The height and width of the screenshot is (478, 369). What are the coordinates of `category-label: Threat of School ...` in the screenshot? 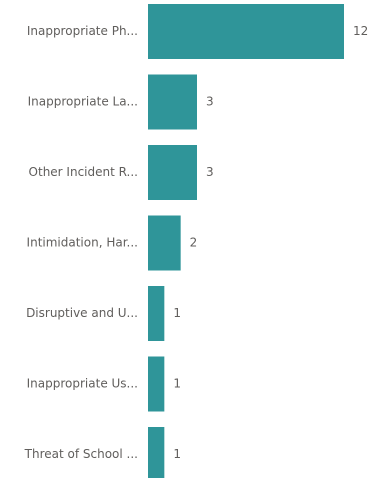 It's located at (81, 454).